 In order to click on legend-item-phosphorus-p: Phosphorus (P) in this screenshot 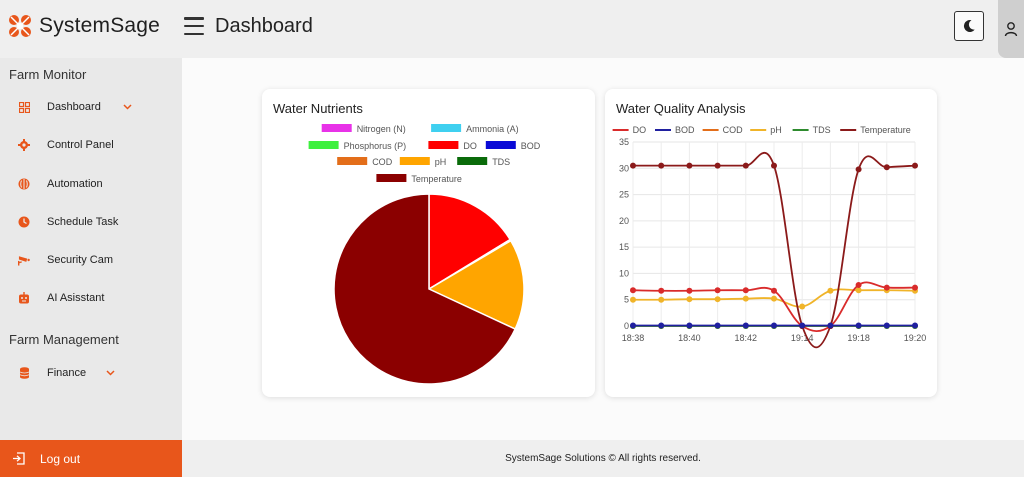, I will do `click(357, 146)`.